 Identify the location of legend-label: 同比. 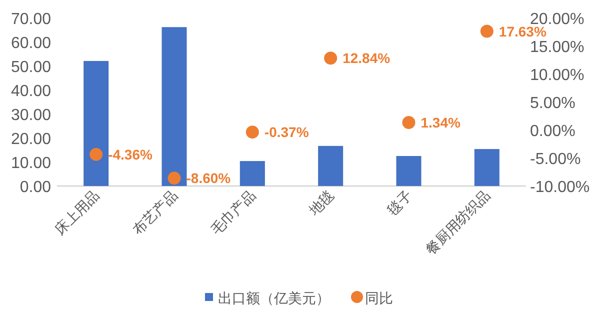
(379, 298).